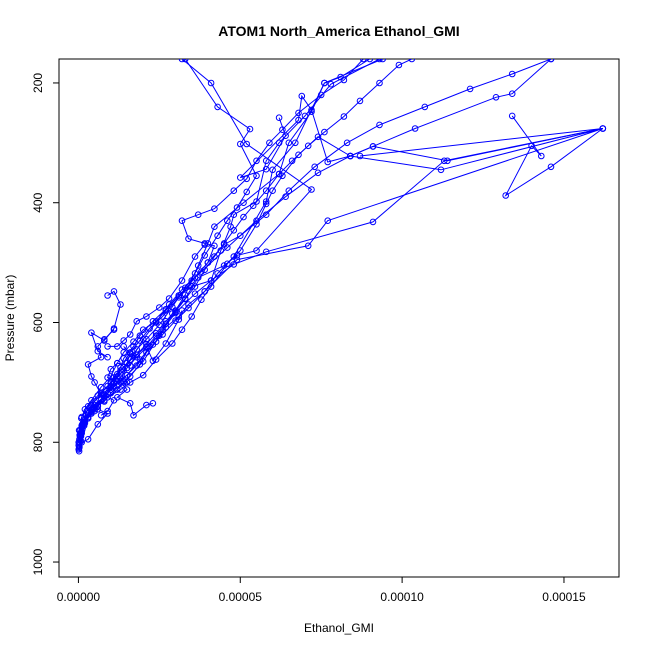 This screenshot has height=650, width=650. I want to click on y-axis-label: Pressure (mbar), so click(10, 318).